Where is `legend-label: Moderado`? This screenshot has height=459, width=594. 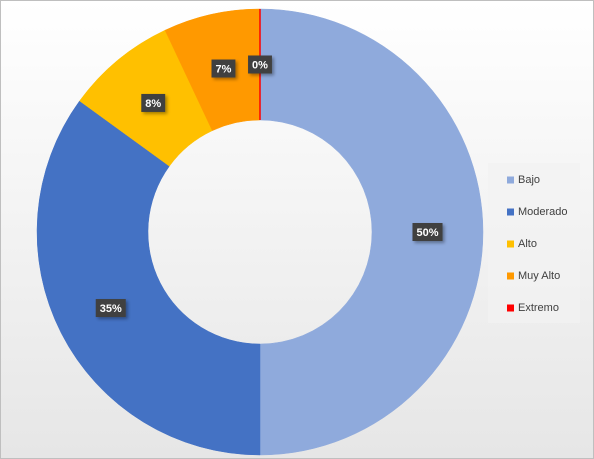 legend-label: Moderado is located at coordinates (543, 212).